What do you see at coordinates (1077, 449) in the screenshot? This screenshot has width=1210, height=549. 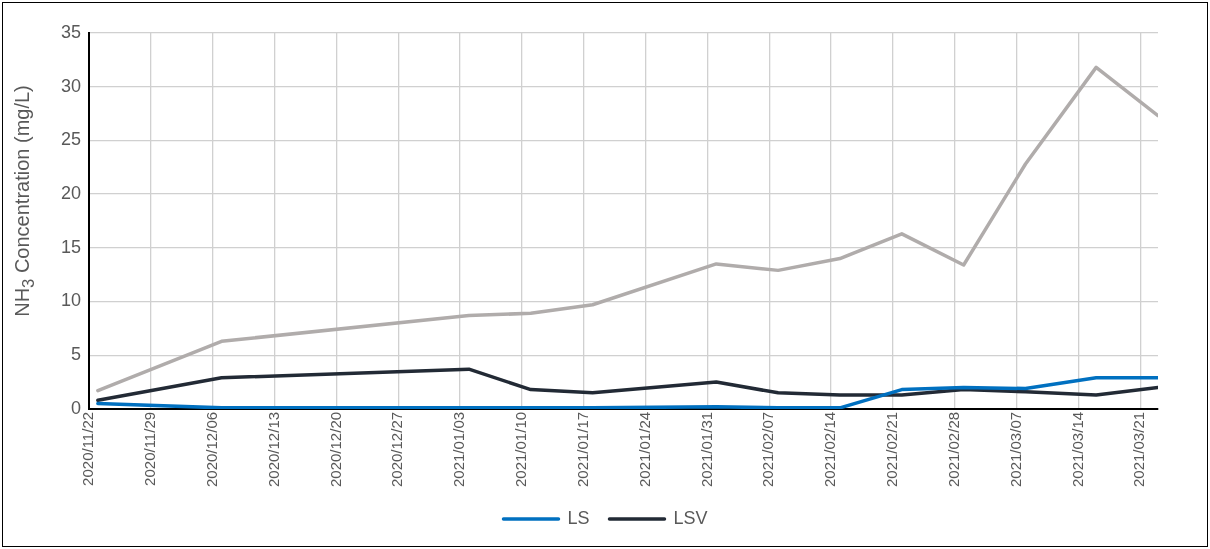 I see `x-tick-label: 2021/03/14` at bounding box center [1077, 449].